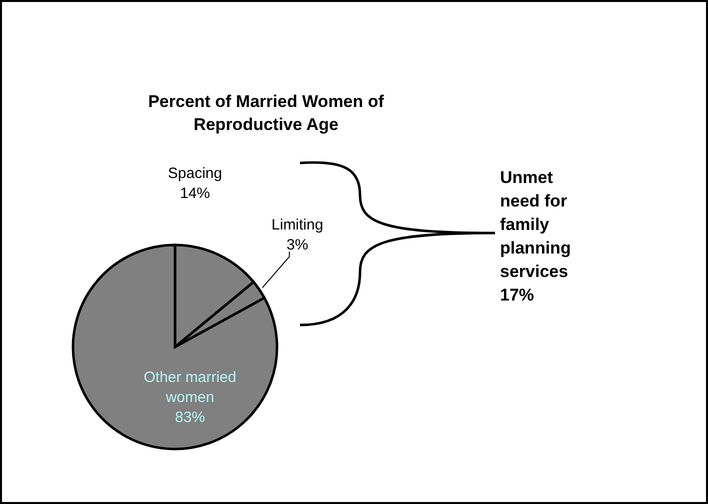 The height and width of the screenshot is (504, 708). I want to click on chart-title: Percent of Married Women of Reproductive Age, so click(266, 113).